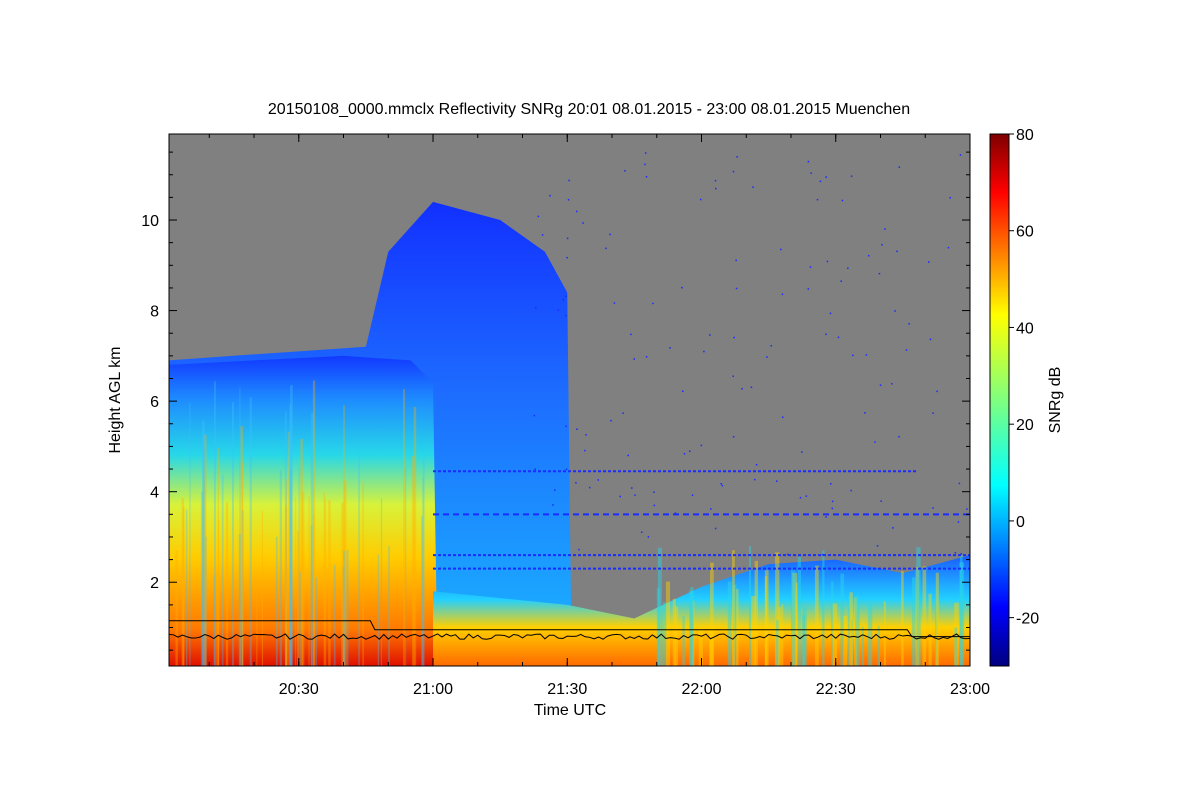 The height and width of the screenshot is (800, 1200). What do you see at coordinates (1055, 400) in the screenshot?
I see `colorbar-label: SNRg dB` at bounding box center [1055, 400].